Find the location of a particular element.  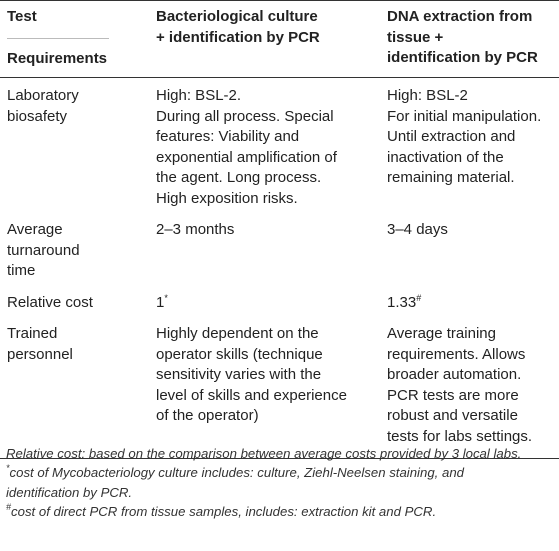

row-label-cell: Laboratory biosafety is located at coordinates (75, 148).